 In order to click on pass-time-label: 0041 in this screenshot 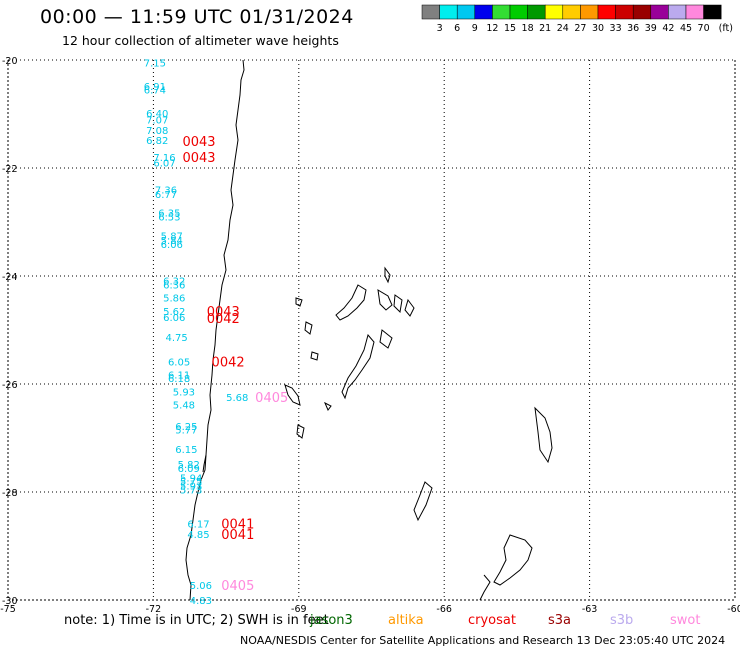, I will do `click(237, 535)`.